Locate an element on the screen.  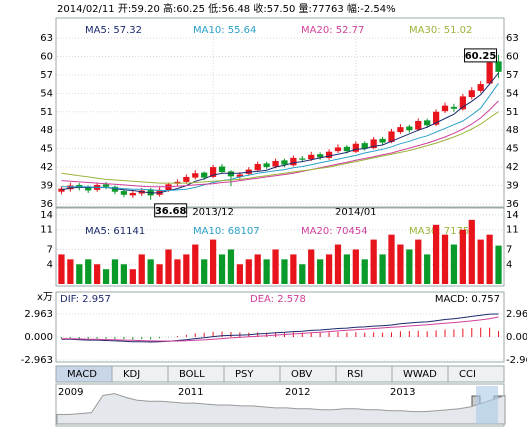
y-tick-label: 60 is located at coordinates (46, 56).